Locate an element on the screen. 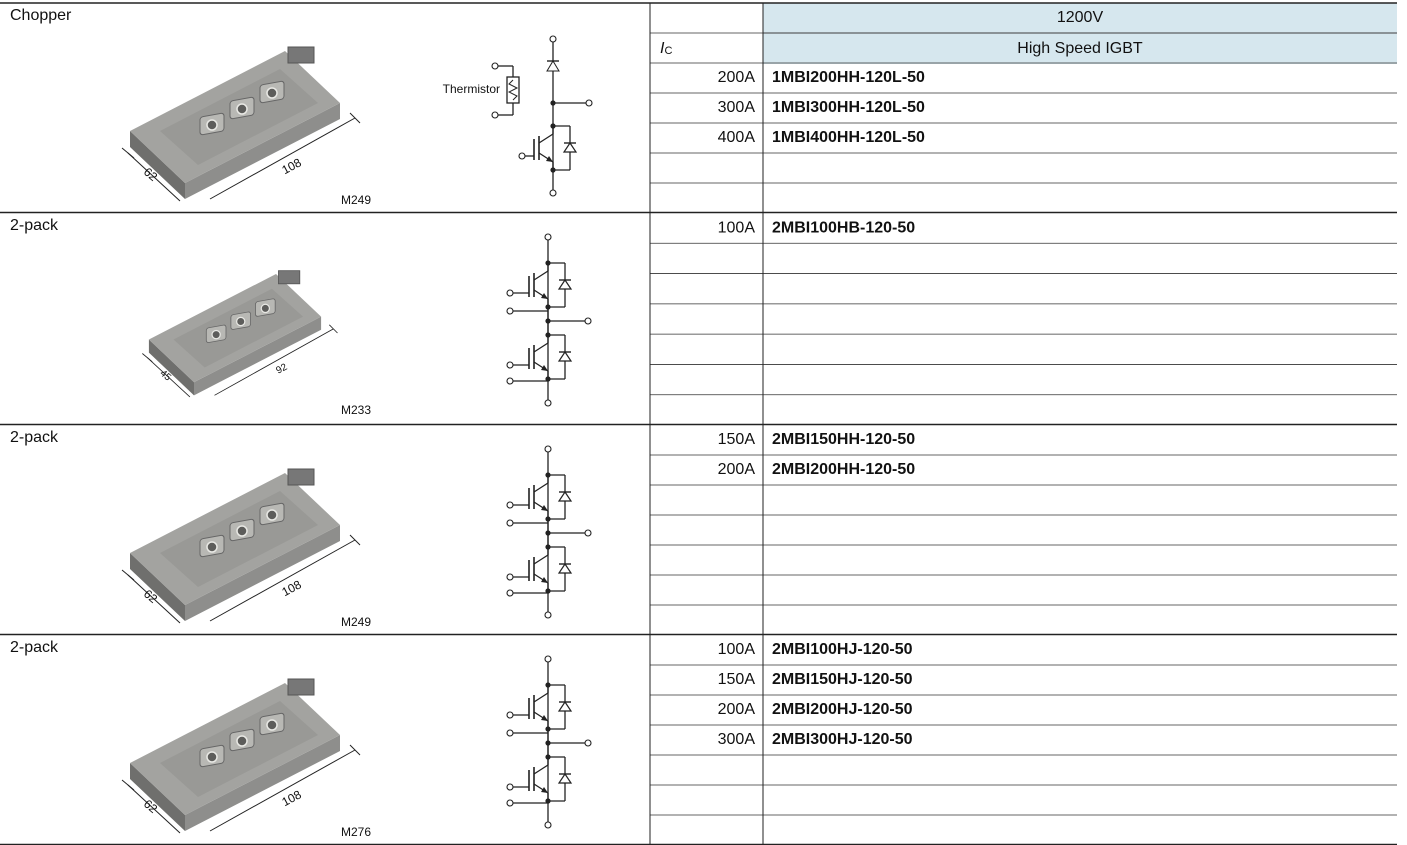 The height and width of the screenshot is (845, 1407). part-number: 2MBI150HJ-120-50 is located at coordinates (842, 679).